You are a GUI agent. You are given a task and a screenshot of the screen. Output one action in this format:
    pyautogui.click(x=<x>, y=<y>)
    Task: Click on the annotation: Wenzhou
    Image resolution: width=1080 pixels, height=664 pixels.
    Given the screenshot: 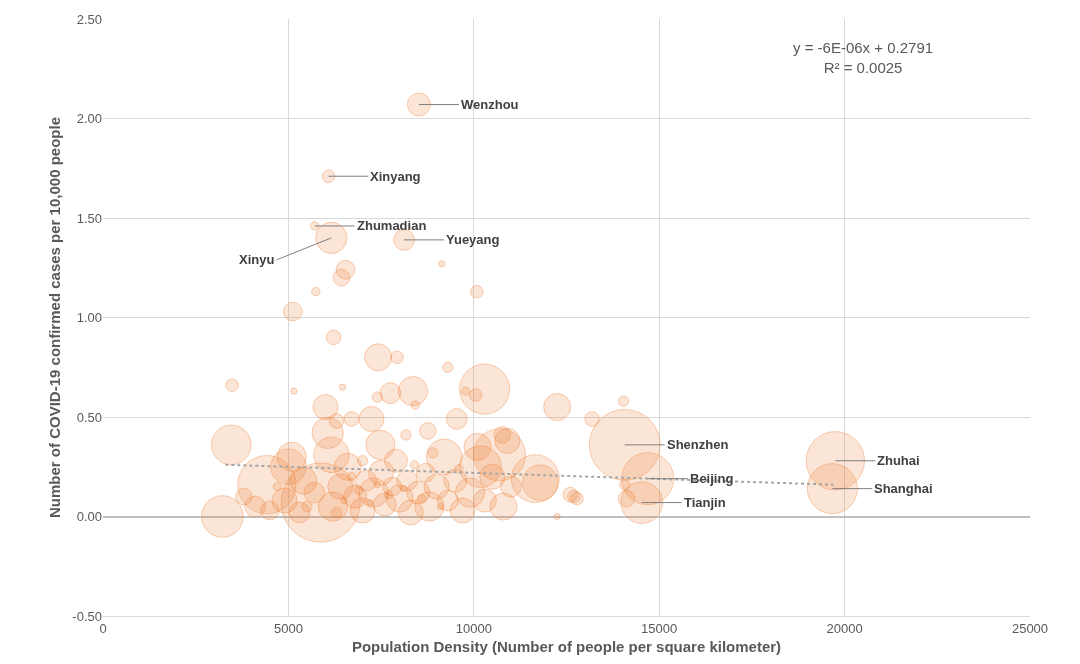 What is the action you would take?
    pyautogui.click(x=490, y=104)
    